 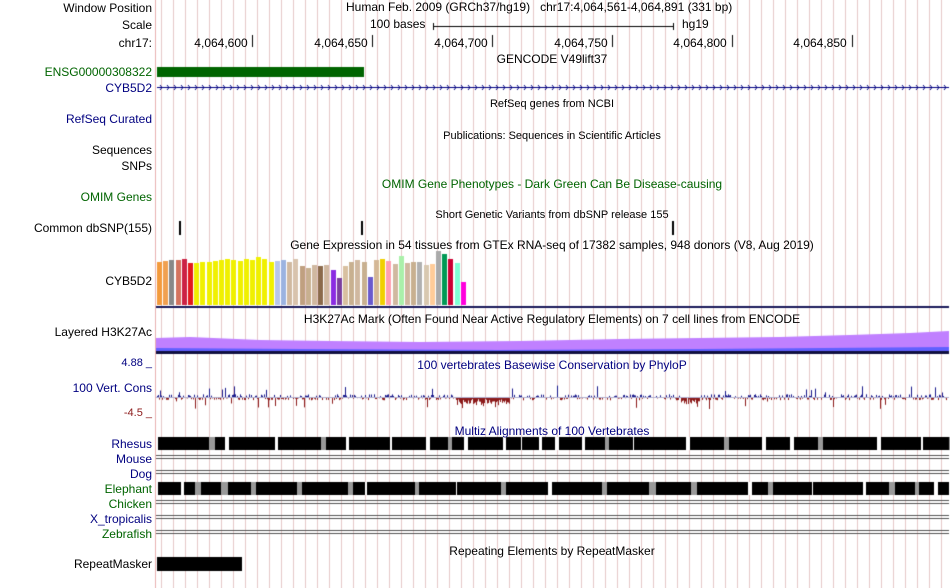 I want to click on zebrafish-label: Zebrafish, so click(x=126, y=534).